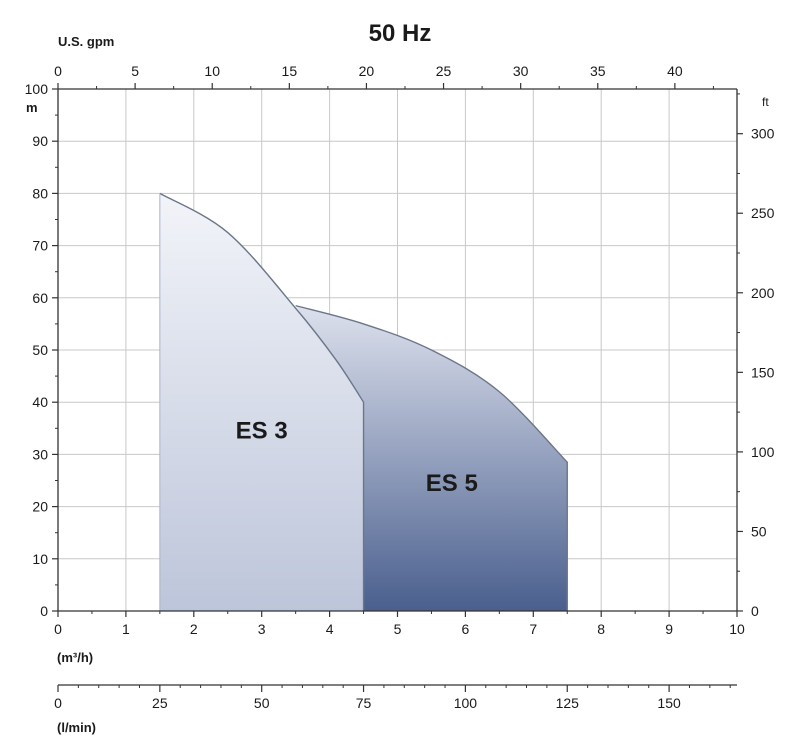  What do you see at coordinates (763, 452) in the screenshot?
I see `right-axis-tick-label: 100` at bounding box center [763, 452].